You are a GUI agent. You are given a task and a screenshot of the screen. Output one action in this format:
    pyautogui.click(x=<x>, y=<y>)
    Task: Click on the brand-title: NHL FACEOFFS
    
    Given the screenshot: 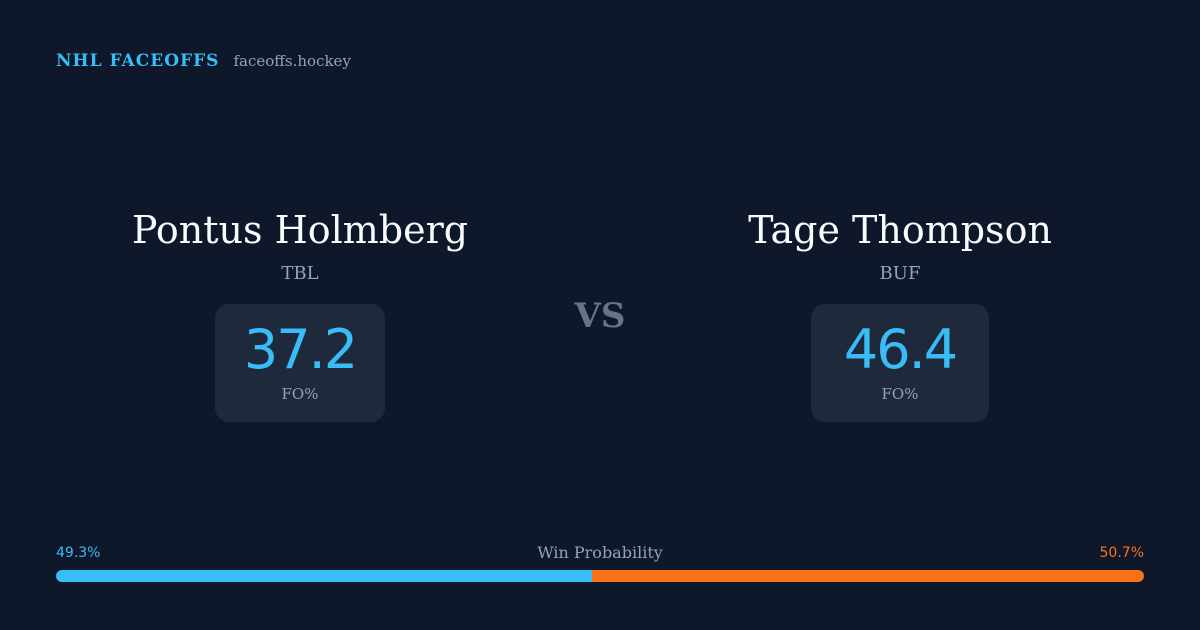 What is the action you would take?
    pyautogui.click(x=138, y=61)
    